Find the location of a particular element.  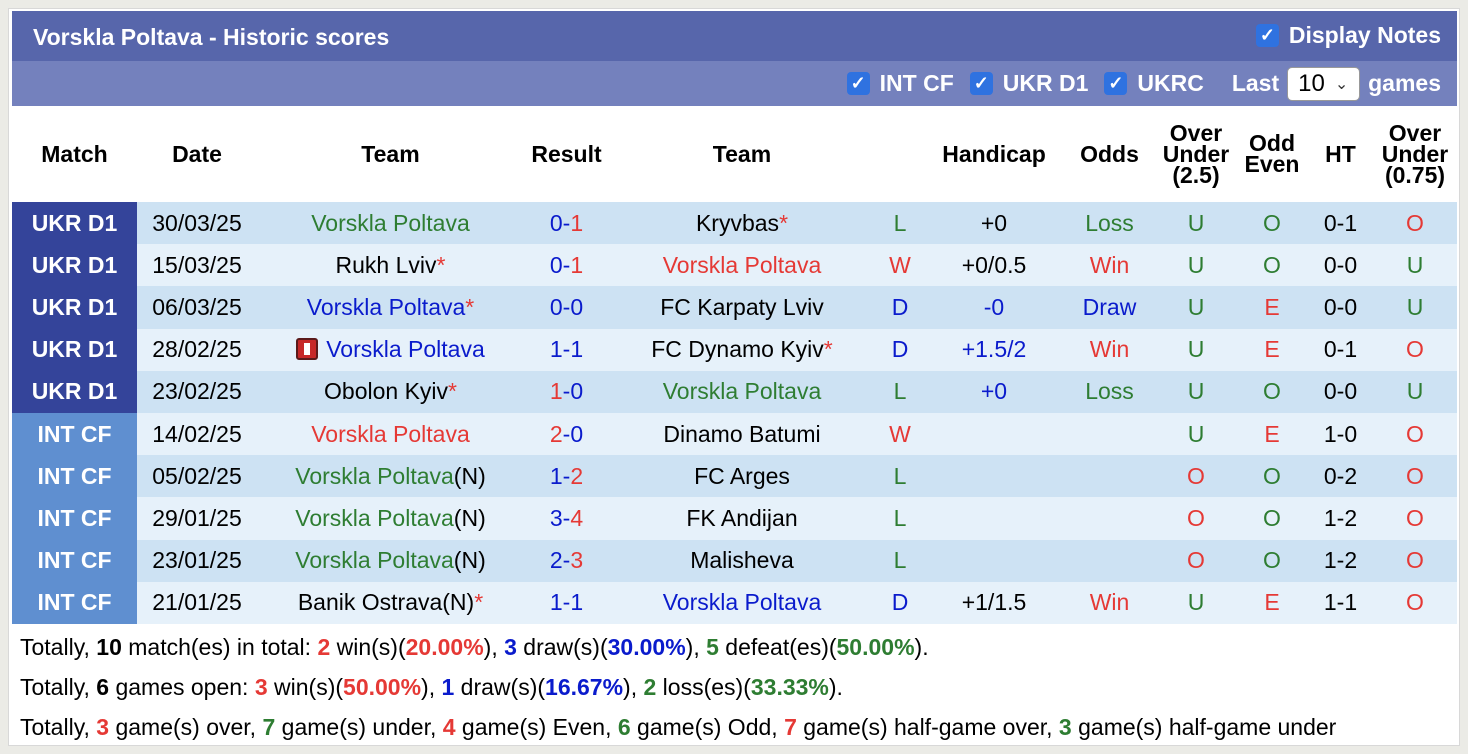

half-time-score: 1-0 is located at coordinates (1340, 434).